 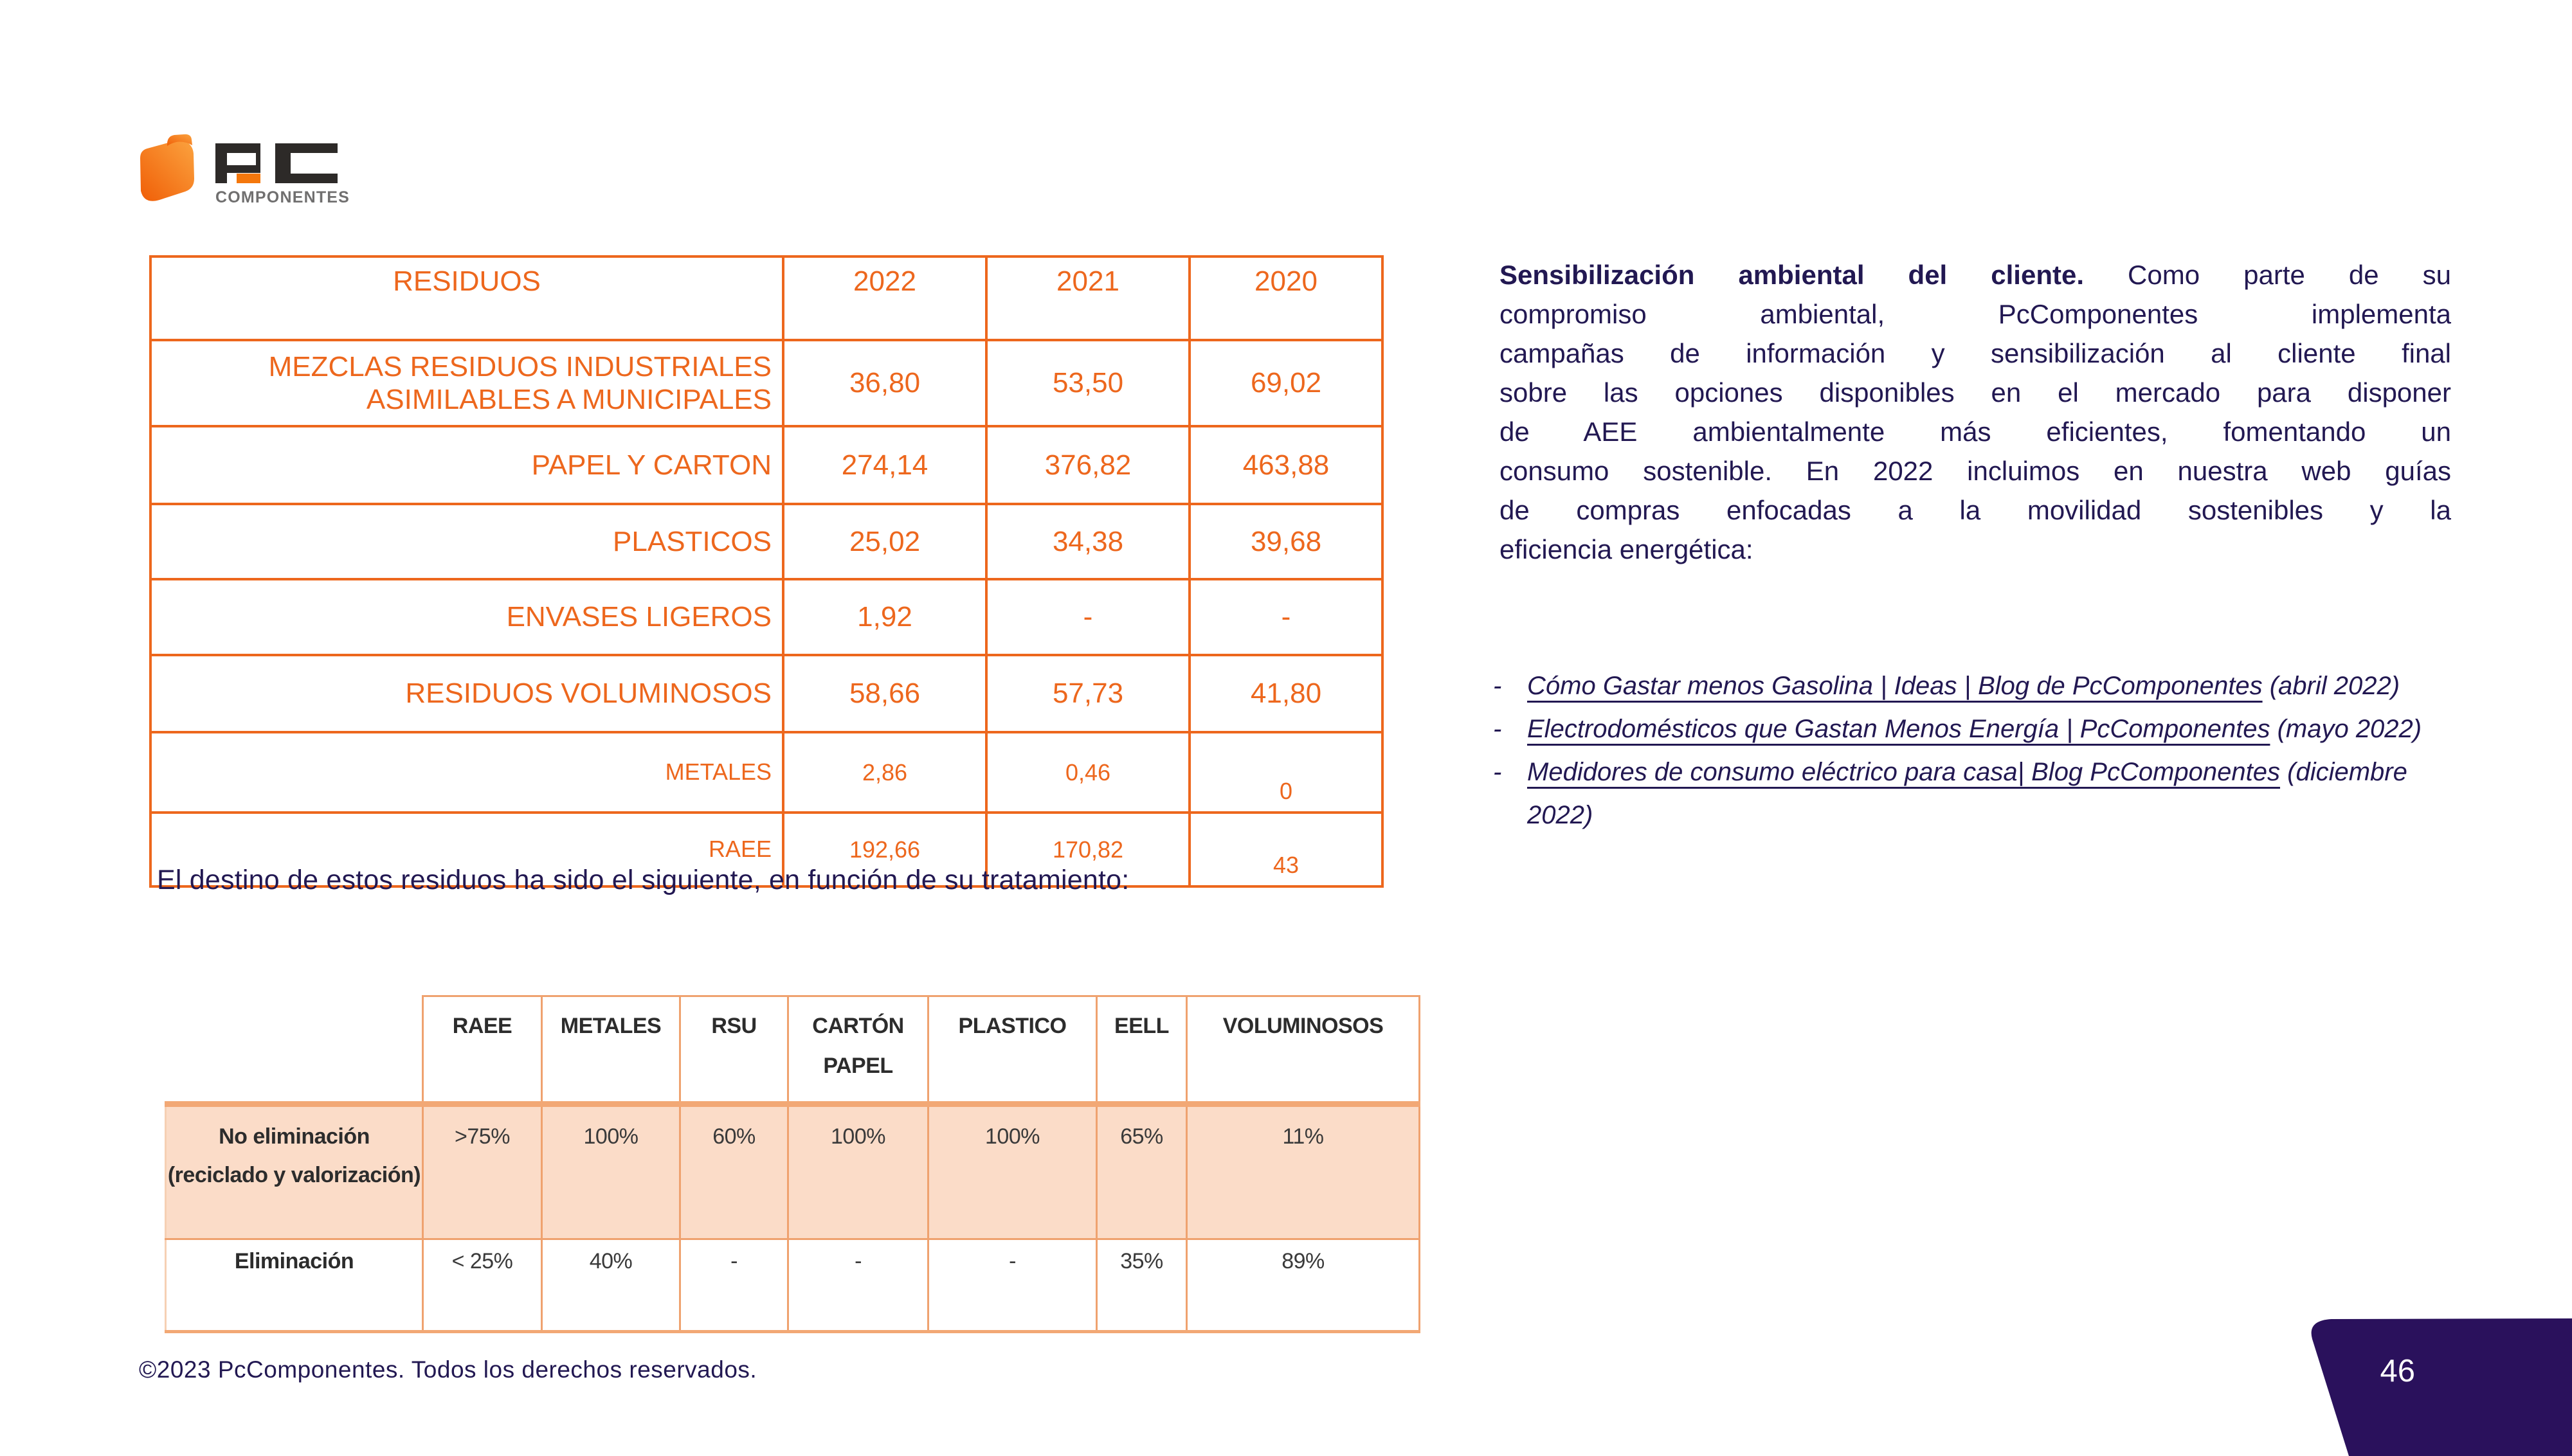 I want to click on table-cell: 43, so click(x=1286, y=850).